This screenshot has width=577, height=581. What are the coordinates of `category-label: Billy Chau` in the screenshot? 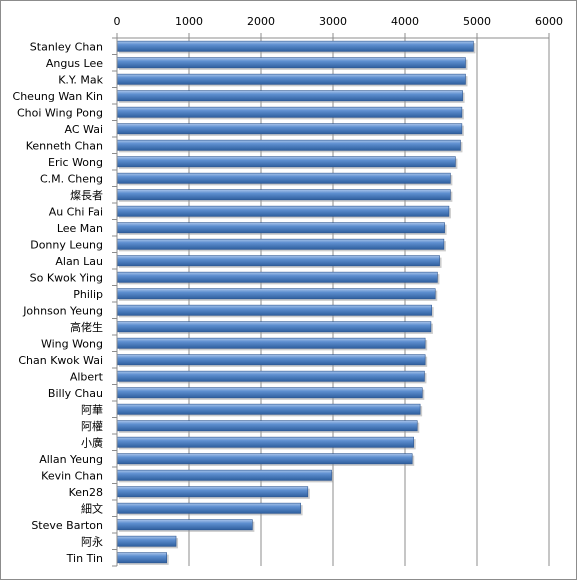 It's located at (75, 393).